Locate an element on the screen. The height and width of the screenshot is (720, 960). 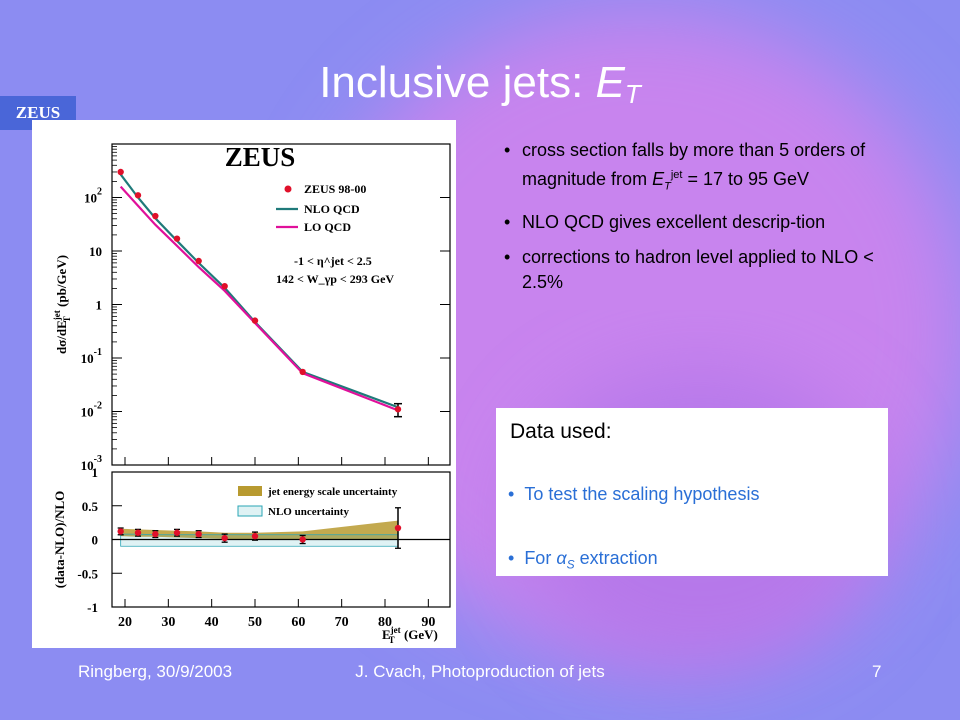
data-used-item-alphas: • For αS extraction is located at coordinates (583, 560).